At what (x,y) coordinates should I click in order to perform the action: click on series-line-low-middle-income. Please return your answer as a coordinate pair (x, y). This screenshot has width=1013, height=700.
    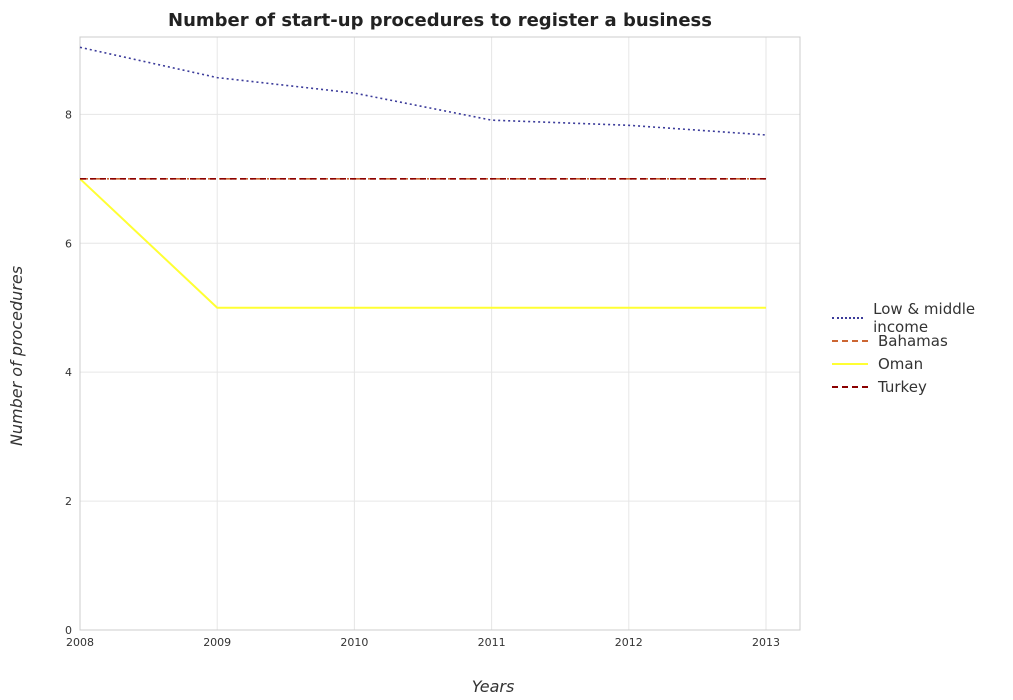
    Looking at the image, I should click on (423, 91).